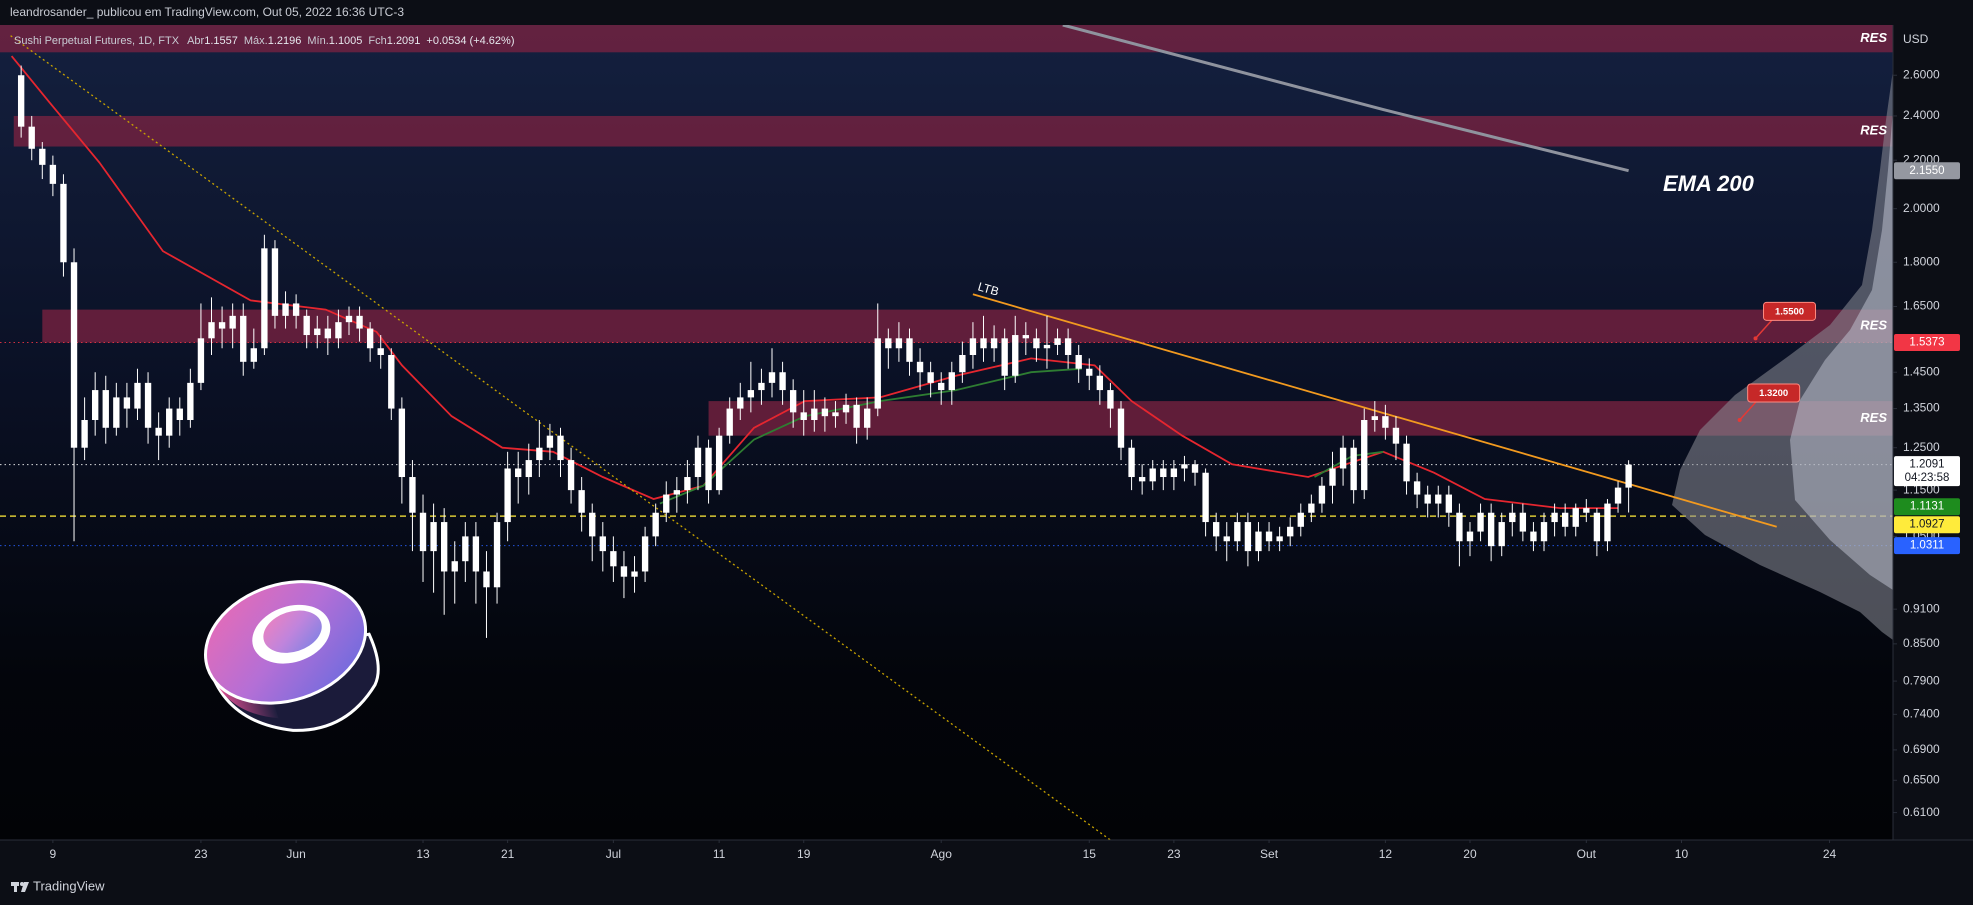 This screenshot has height=905, width=1973. Describe the element at coordinates (1921, 371) in the screenshot. I see `y-tick-label: 1.4500` at that location.